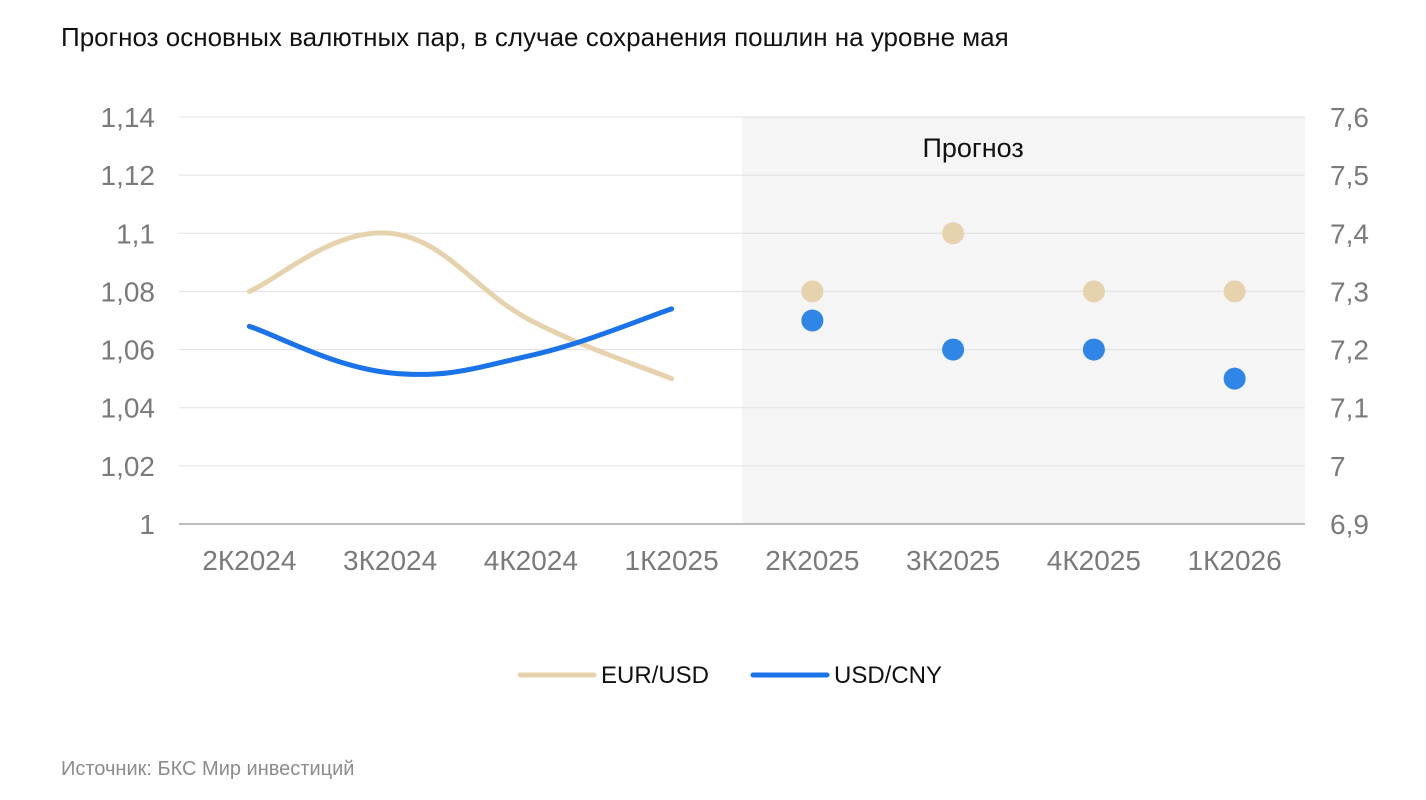 This screenshot has width=1426, height=800. What do you see at coordinates (128, 117) in the screenshot?
I see `left-tick-label: 1,14` at bounding box center [128, 117].